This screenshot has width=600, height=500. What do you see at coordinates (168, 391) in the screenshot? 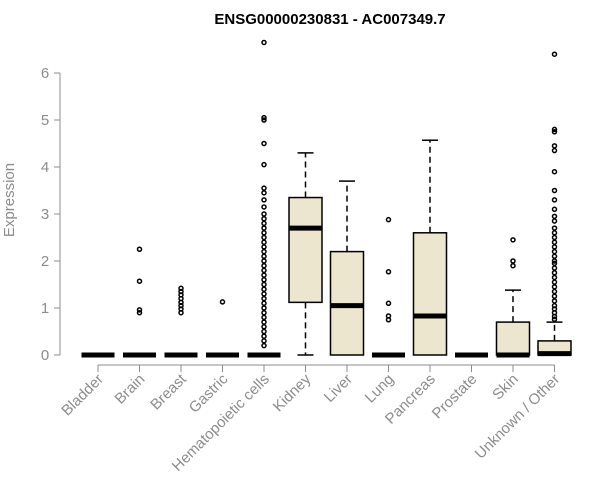
I see `x-category-label: Breast` at bounding box center [168, 391].